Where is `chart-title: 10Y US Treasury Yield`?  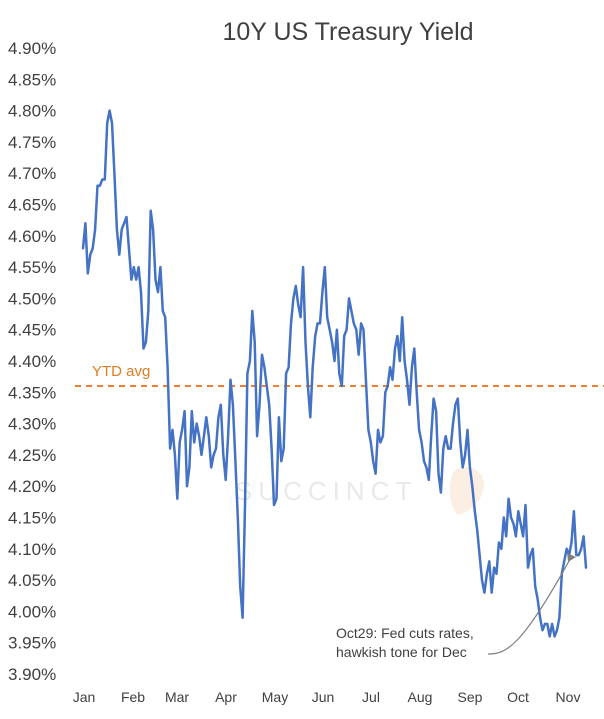
chart-title: 10Y US Treasury Yield is located at coordinates (347, 32).